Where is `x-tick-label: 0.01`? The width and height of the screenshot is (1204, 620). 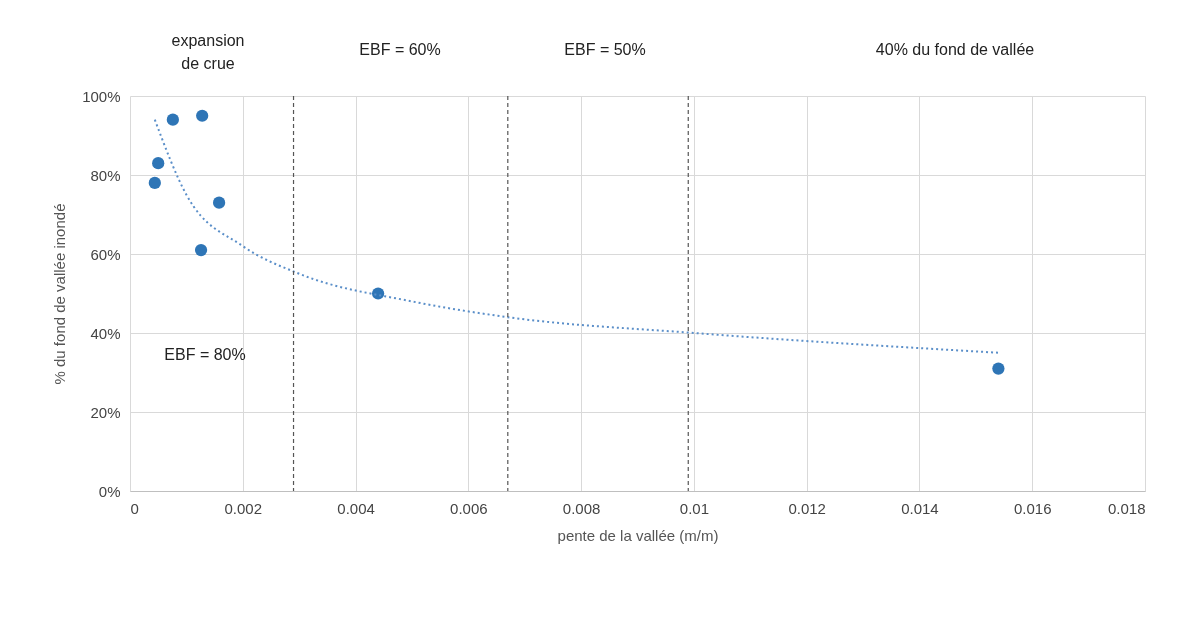 x-tick-label: 0.01 is located at coordinates (694, 508).